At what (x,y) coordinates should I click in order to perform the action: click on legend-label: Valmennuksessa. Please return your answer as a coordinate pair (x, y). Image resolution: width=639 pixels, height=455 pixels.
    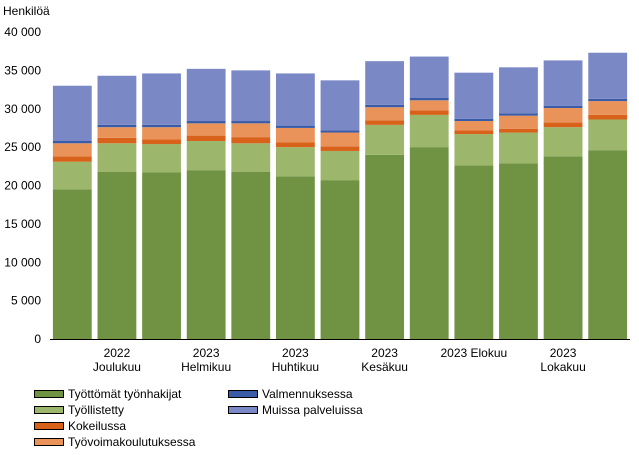
    Looking at the image, I should click on (307, 393).